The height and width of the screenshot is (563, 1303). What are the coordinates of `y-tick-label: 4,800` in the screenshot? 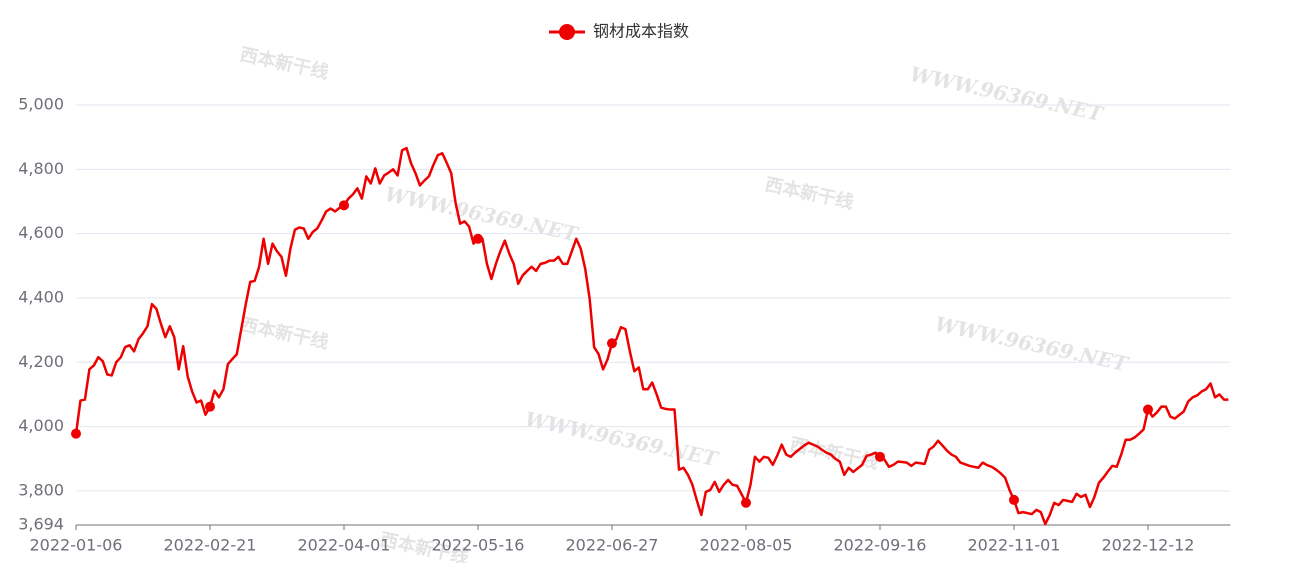 It's located at (41, 168).